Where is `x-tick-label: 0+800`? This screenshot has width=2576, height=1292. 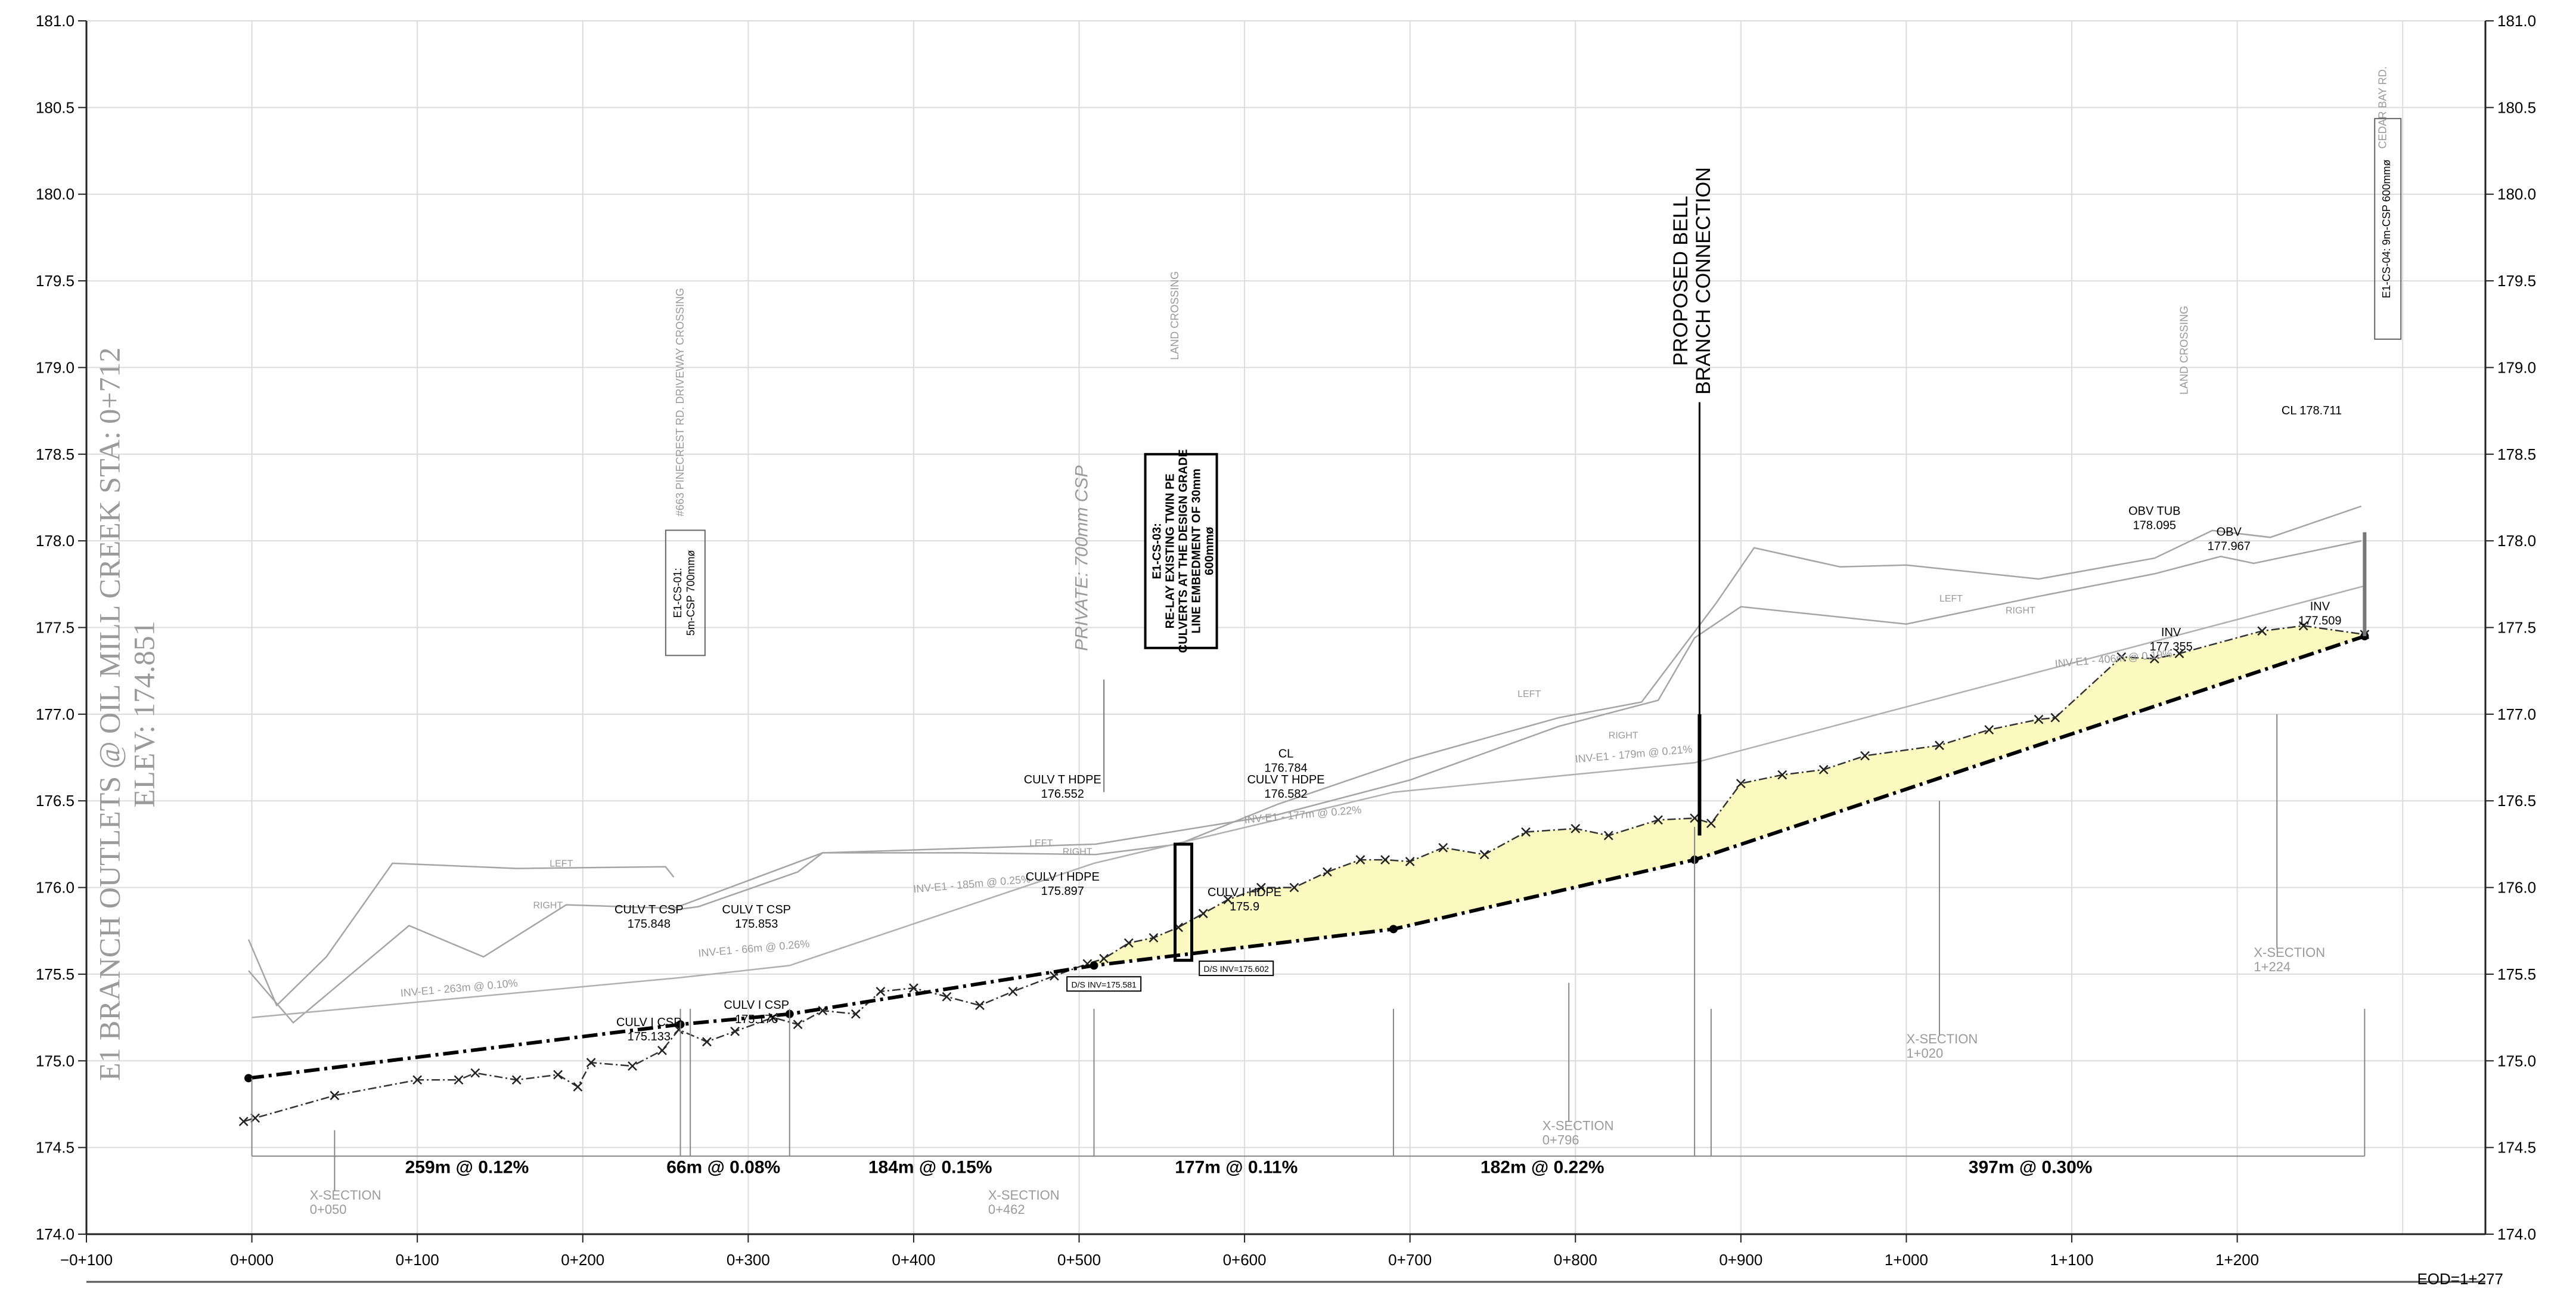 x-tick-label: 0+800 is located at coordinates (1576, 1260).